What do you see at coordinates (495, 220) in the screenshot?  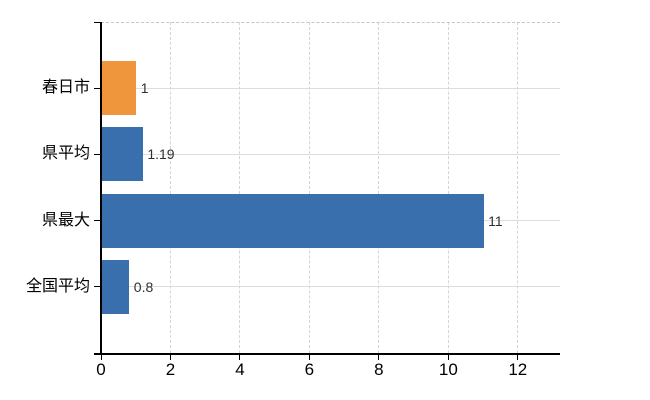 I see `bar-value-label: 11` at bounding box center [495, 220].